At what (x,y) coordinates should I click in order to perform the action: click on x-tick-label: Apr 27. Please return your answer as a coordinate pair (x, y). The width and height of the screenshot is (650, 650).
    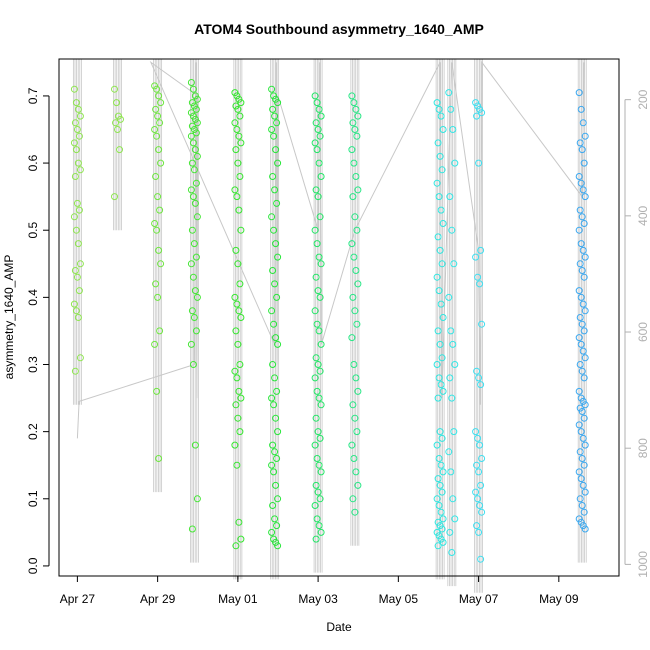
    Looking at the image, I should click on (78, 599).